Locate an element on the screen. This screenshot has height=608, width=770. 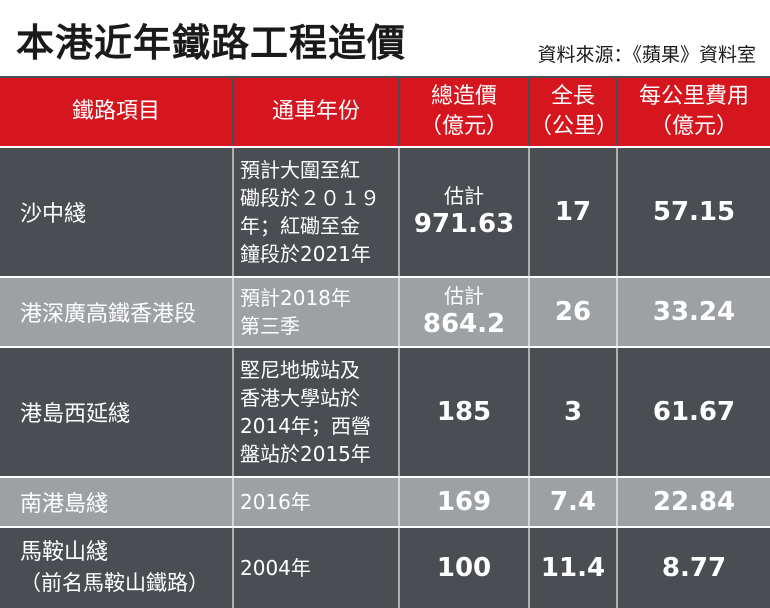
total-cost: 100 is located at coordinates (464, 568).